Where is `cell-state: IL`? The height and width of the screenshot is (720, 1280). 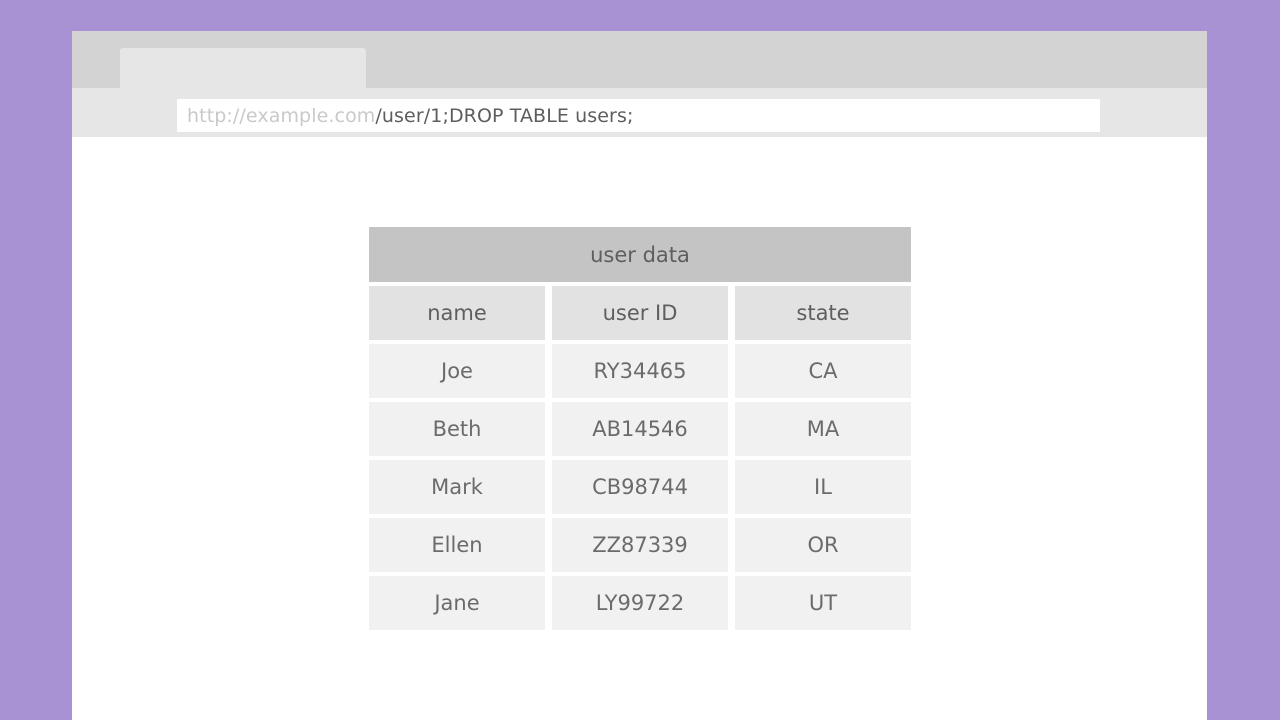 cell-state: IL is located at coordinates (823, 487).